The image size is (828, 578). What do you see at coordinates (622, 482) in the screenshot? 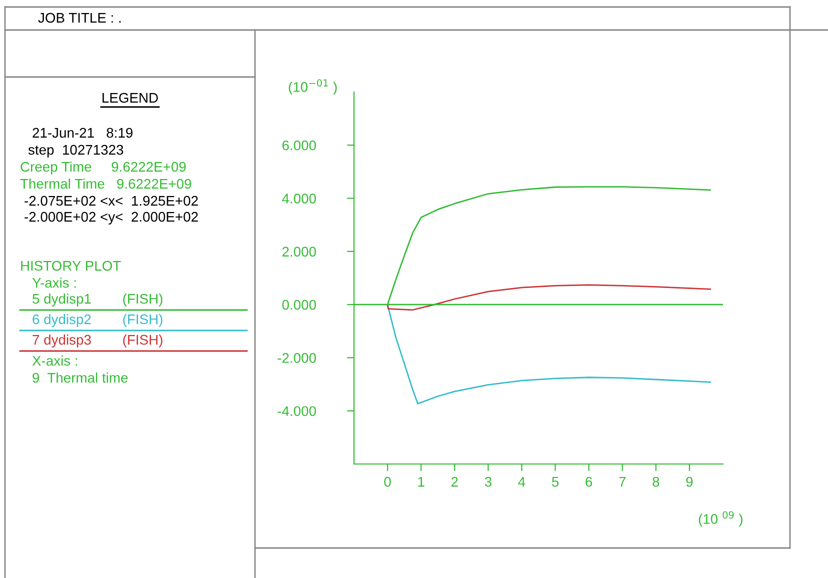
I see `x-tick-label: 7` at bounding box center [622, 482].